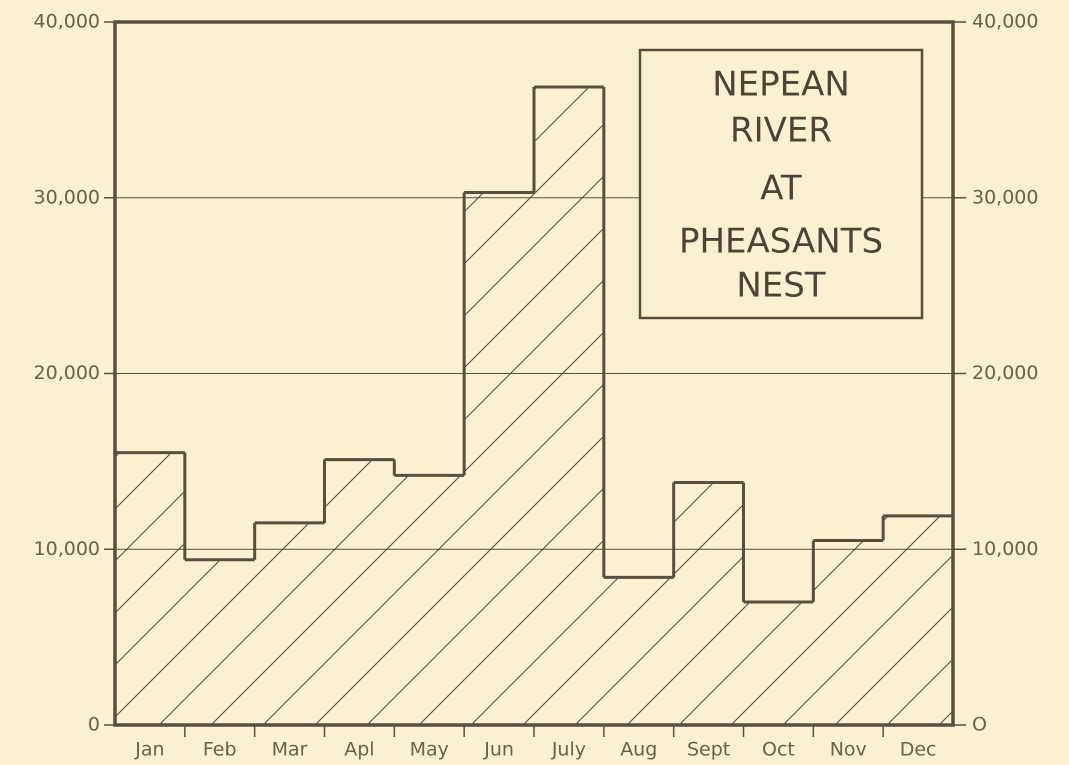 This screenshot has width=1069, height=765. I want to click on title-line: NEST, so click(780, 286).